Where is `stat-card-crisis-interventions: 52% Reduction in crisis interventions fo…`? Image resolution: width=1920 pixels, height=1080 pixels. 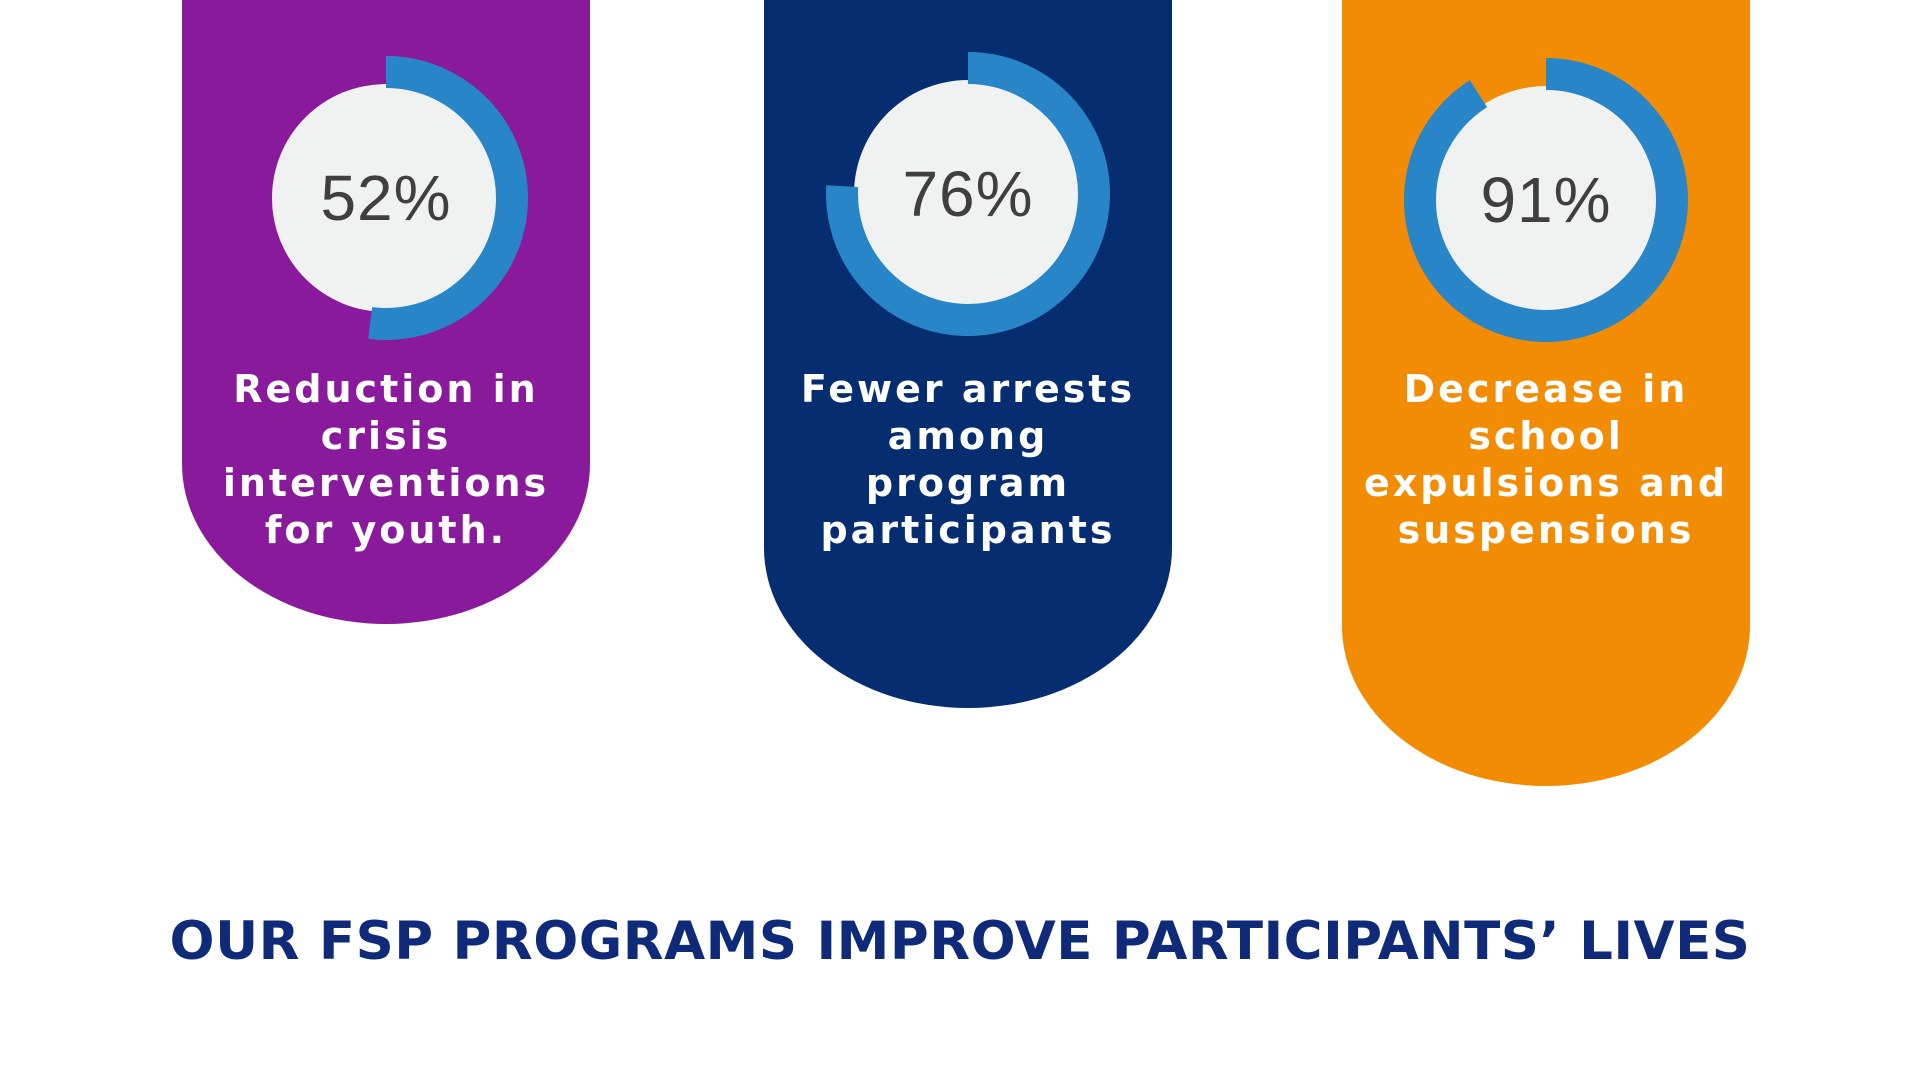 stat-card-crisis-interventions: 52% Reduction in crisis interventions fo… is located at coordinates (386, 312).